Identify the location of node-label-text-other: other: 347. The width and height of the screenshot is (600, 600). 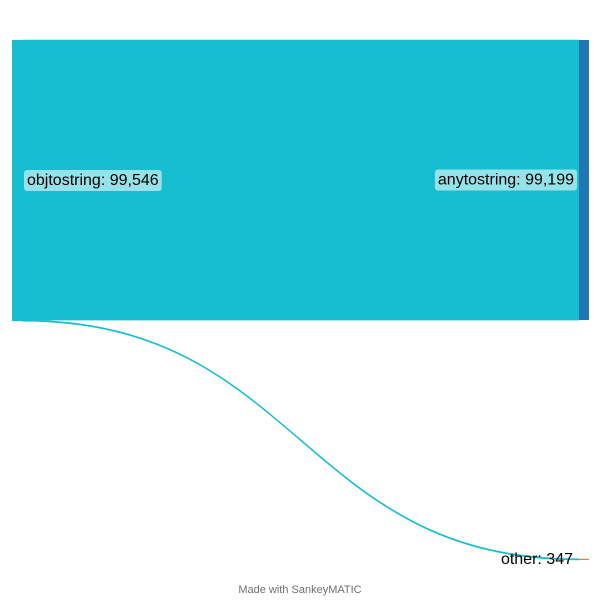
(537, 559).